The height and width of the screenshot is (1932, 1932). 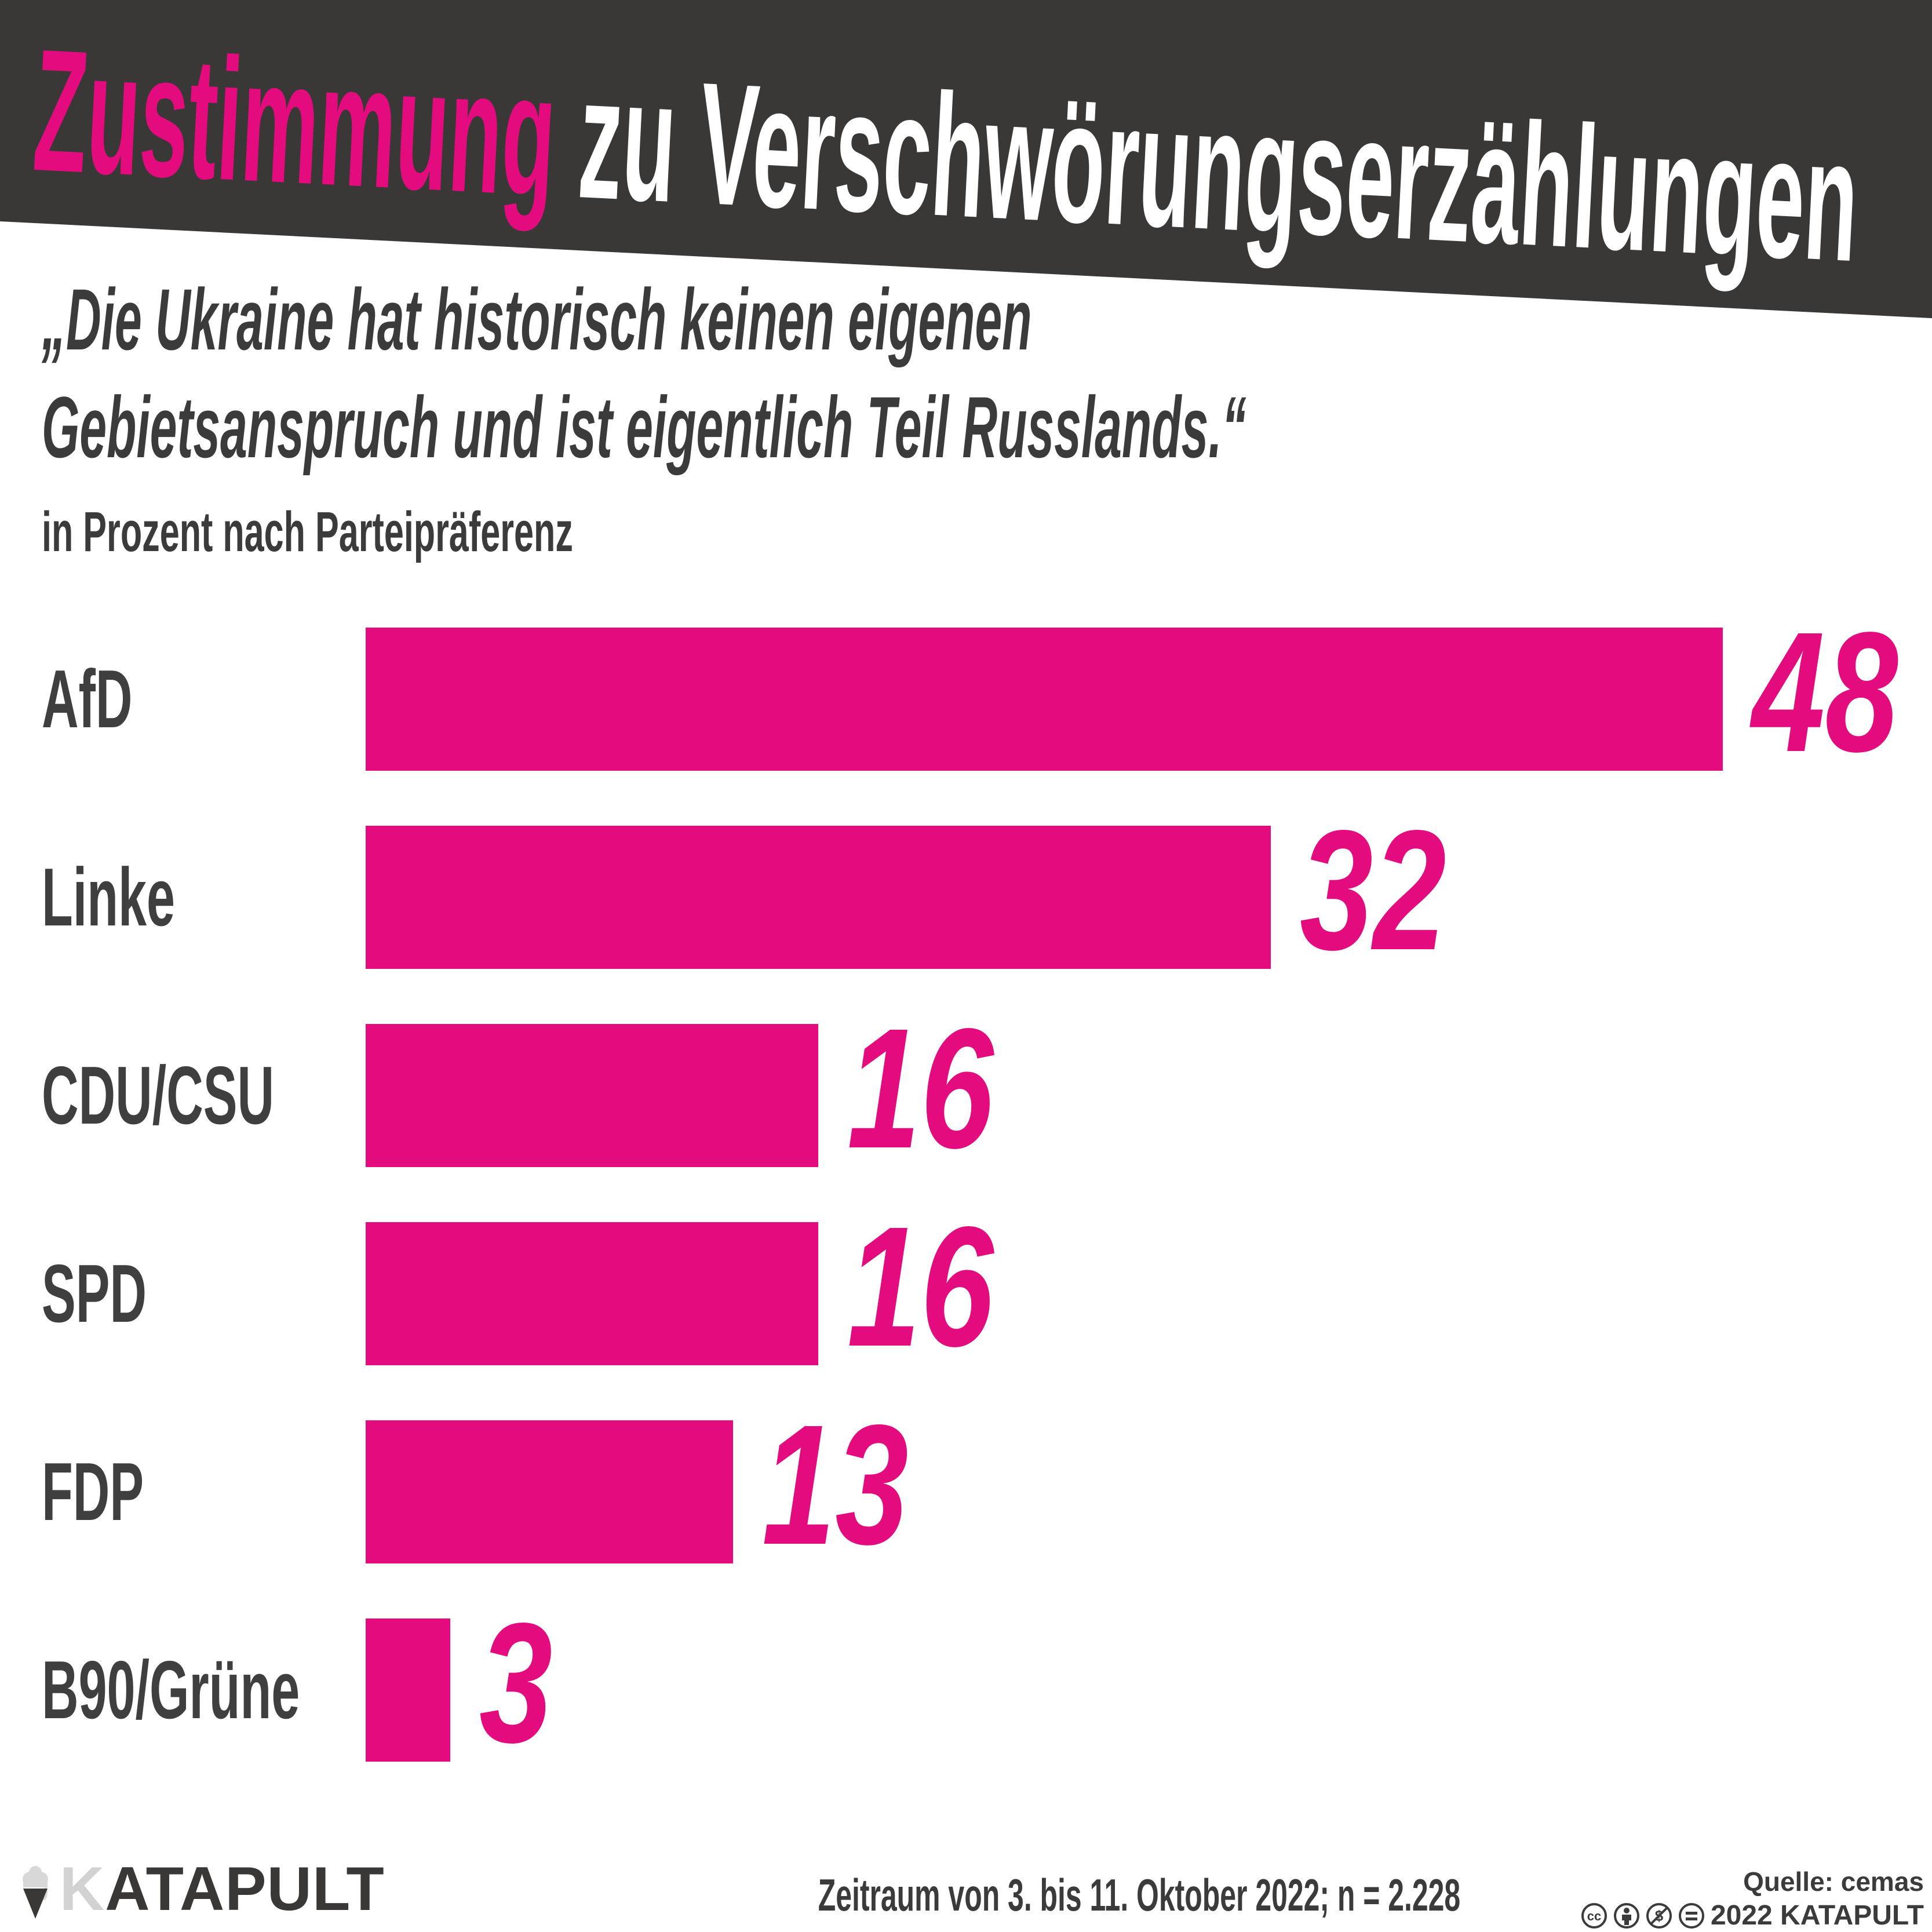 I want to click on bar-value: 3, so click(x=516, y=1683).